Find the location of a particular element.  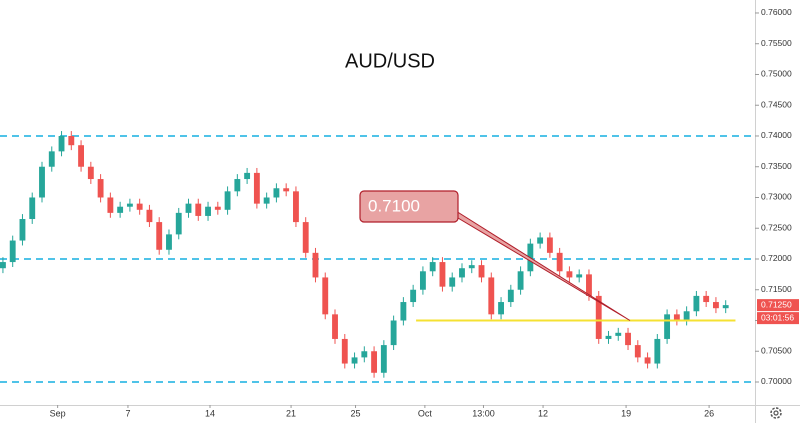

x-tick-label: 12 is located at coordinates (543, 413).